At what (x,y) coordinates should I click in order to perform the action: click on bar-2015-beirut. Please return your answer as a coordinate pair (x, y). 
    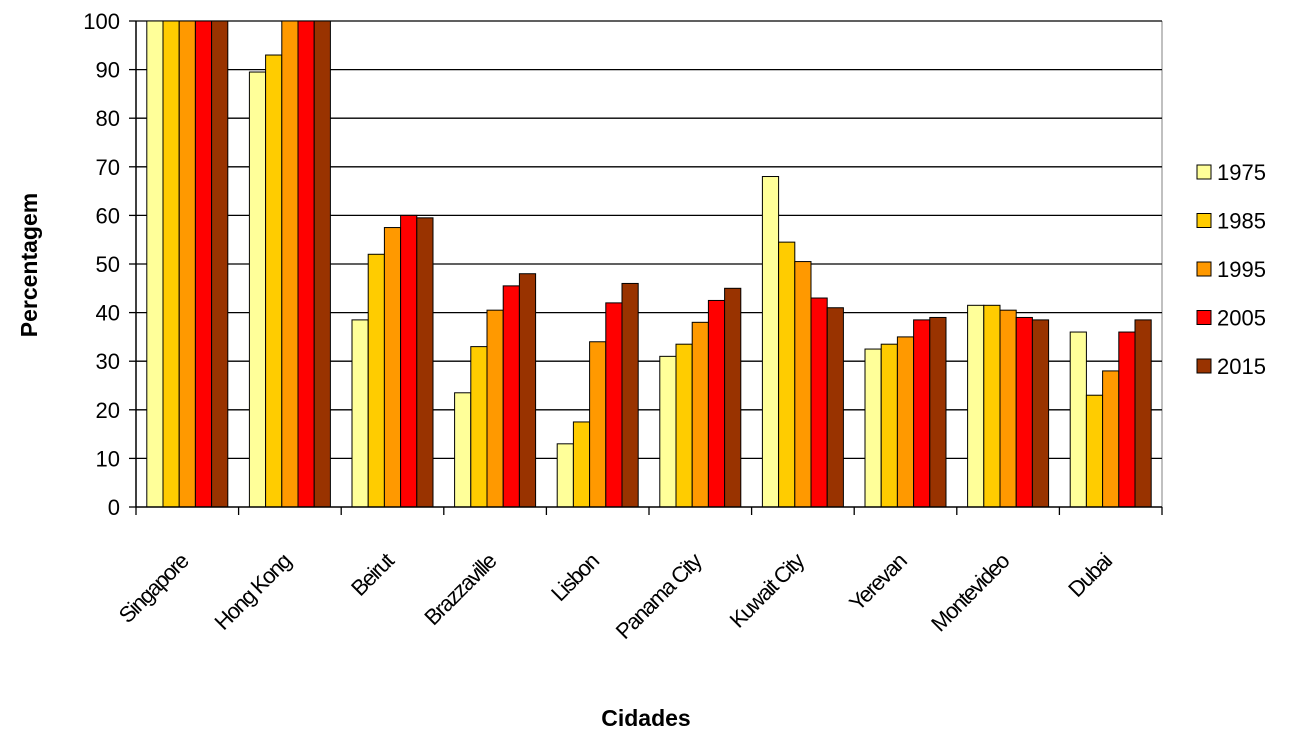
    Looking at the image, I should click on (425, 362).